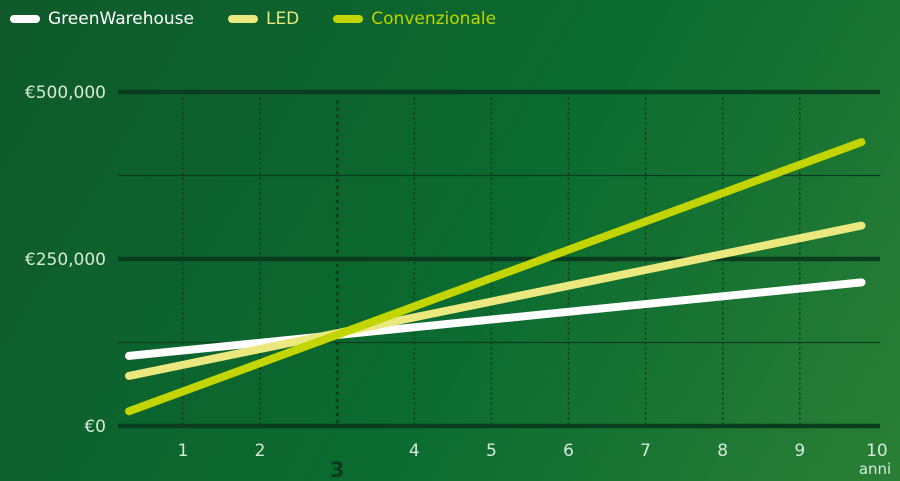 The image size is (900, 481). I want to click on chart-legend: GreenWarehouse LED Convenzionale, so click(253, 19).